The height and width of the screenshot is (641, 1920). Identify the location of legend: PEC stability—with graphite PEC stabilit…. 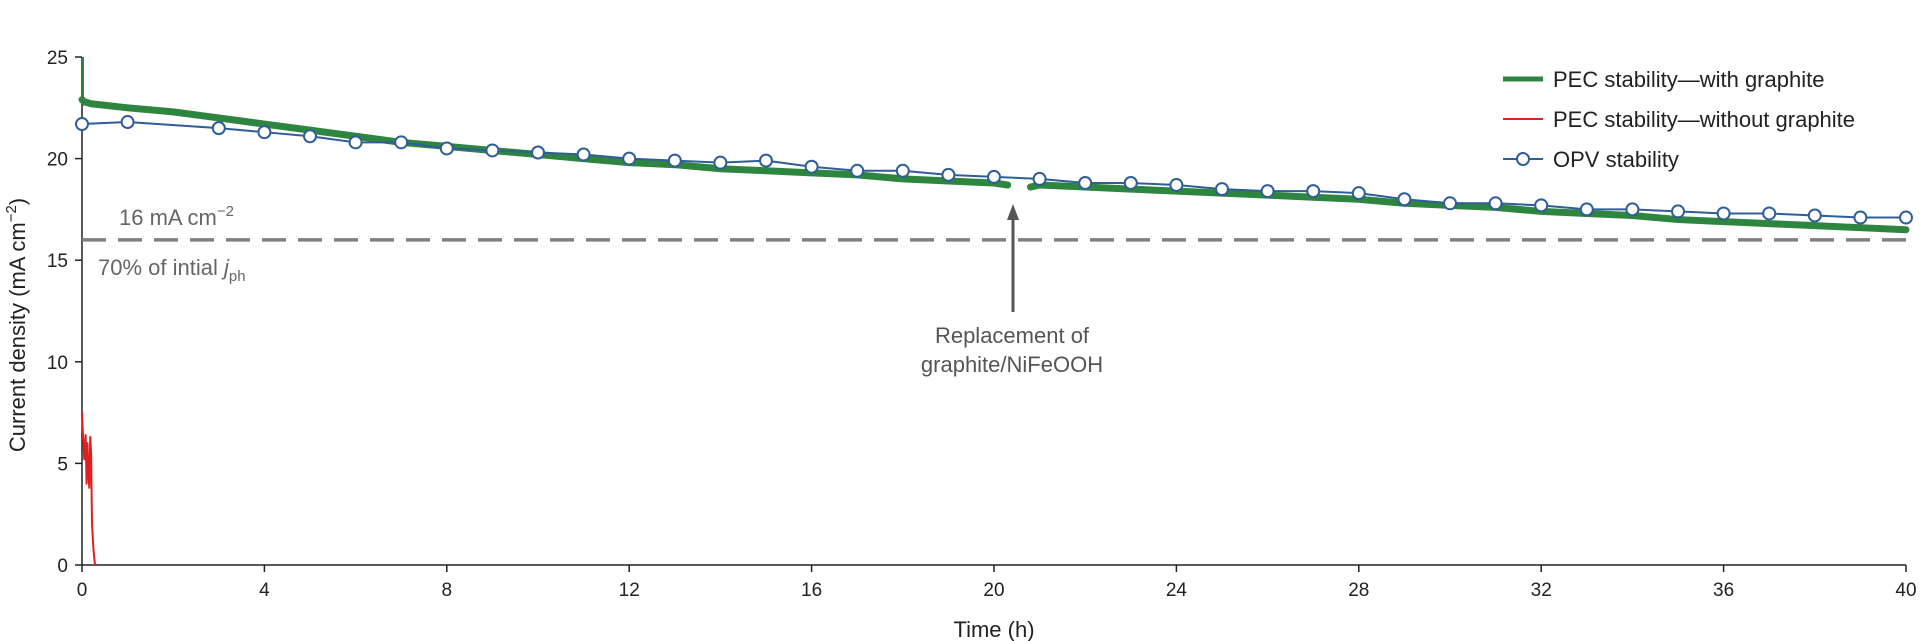
(1679, 119).